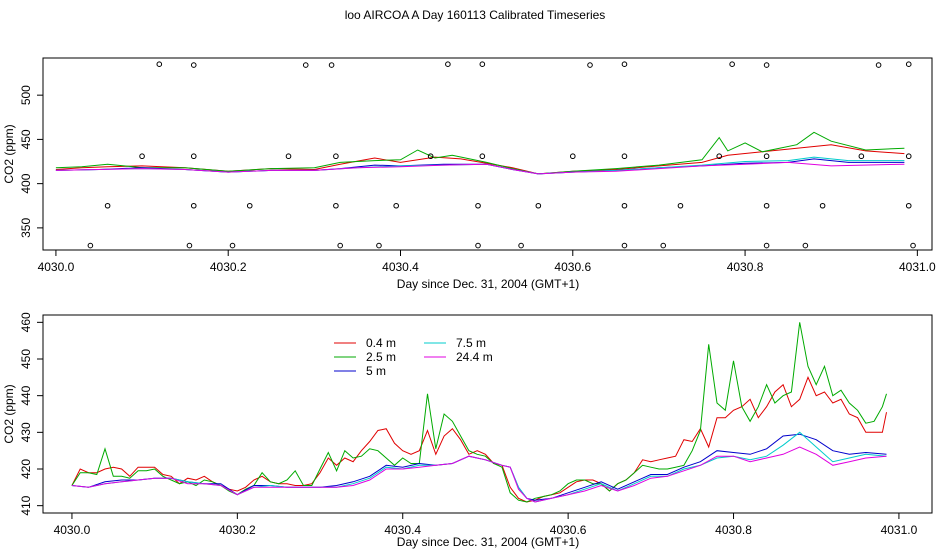  I want to click on y-tick-label: 350, so click(26, 228).